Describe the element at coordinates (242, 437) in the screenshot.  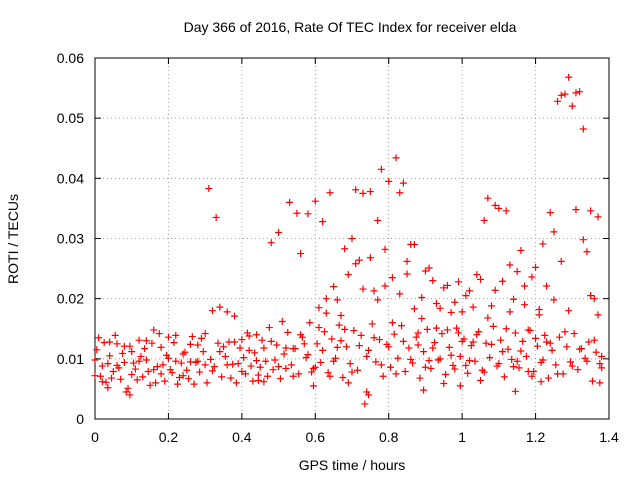
I see `x-tick-label: 0.4` at that location.